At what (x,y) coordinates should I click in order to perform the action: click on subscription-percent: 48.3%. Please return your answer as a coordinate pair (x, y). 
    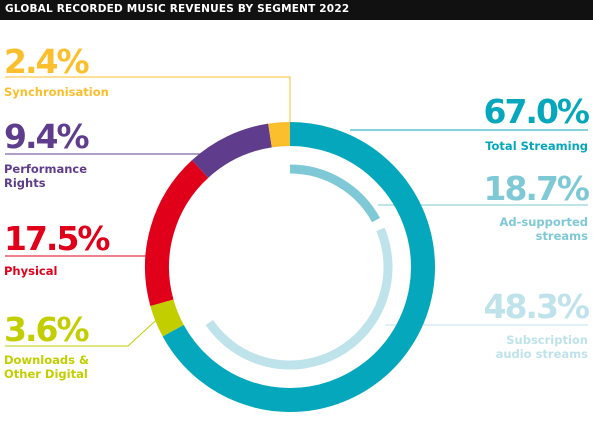
    Looking at the image, I should click on (536, 306).